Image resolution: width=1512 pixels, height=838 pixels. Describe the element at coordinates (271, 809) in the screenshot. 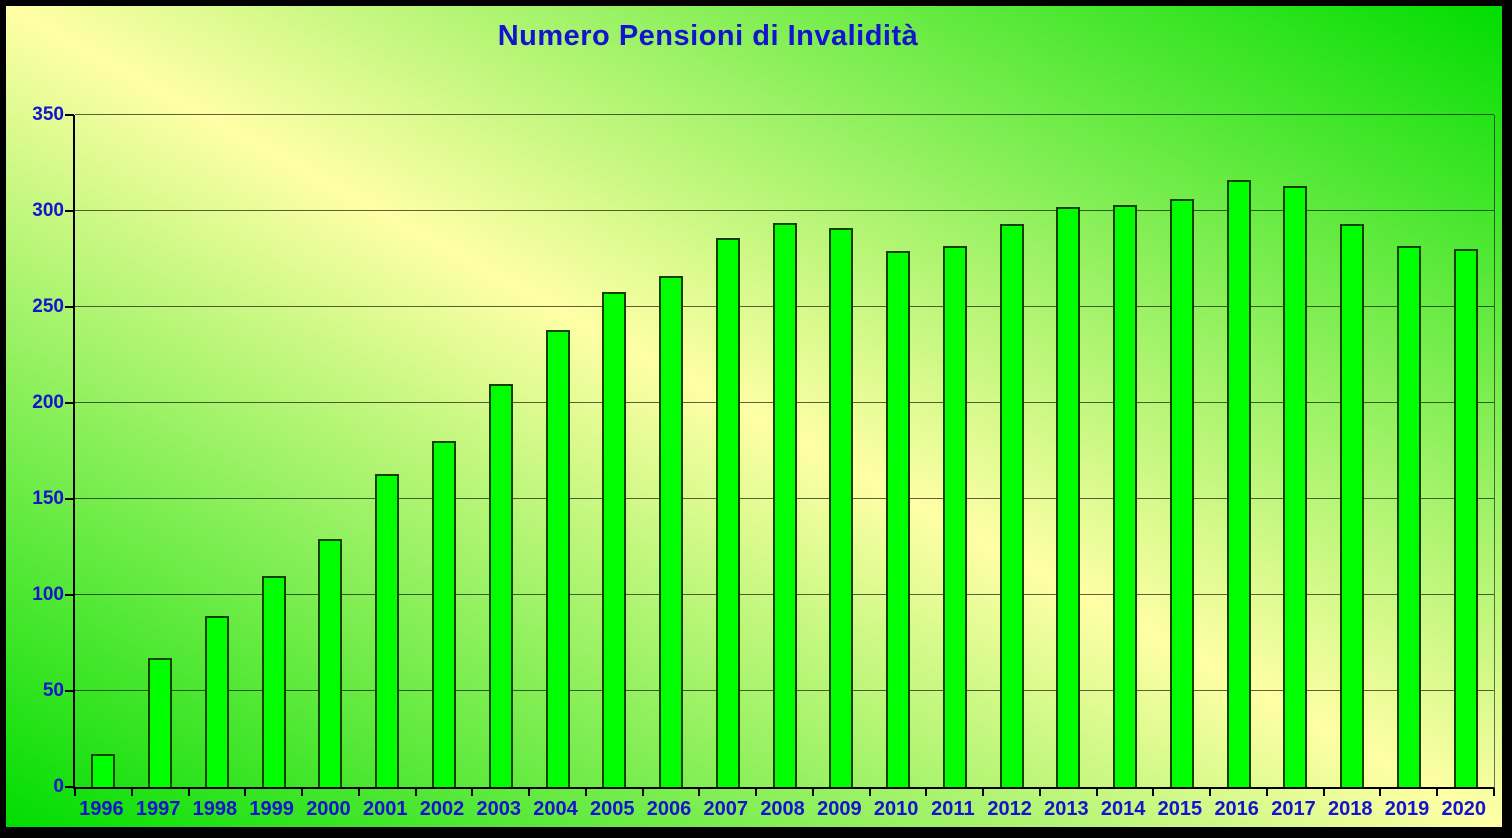

I see `x-axis-label-1999: 1999` at that location.